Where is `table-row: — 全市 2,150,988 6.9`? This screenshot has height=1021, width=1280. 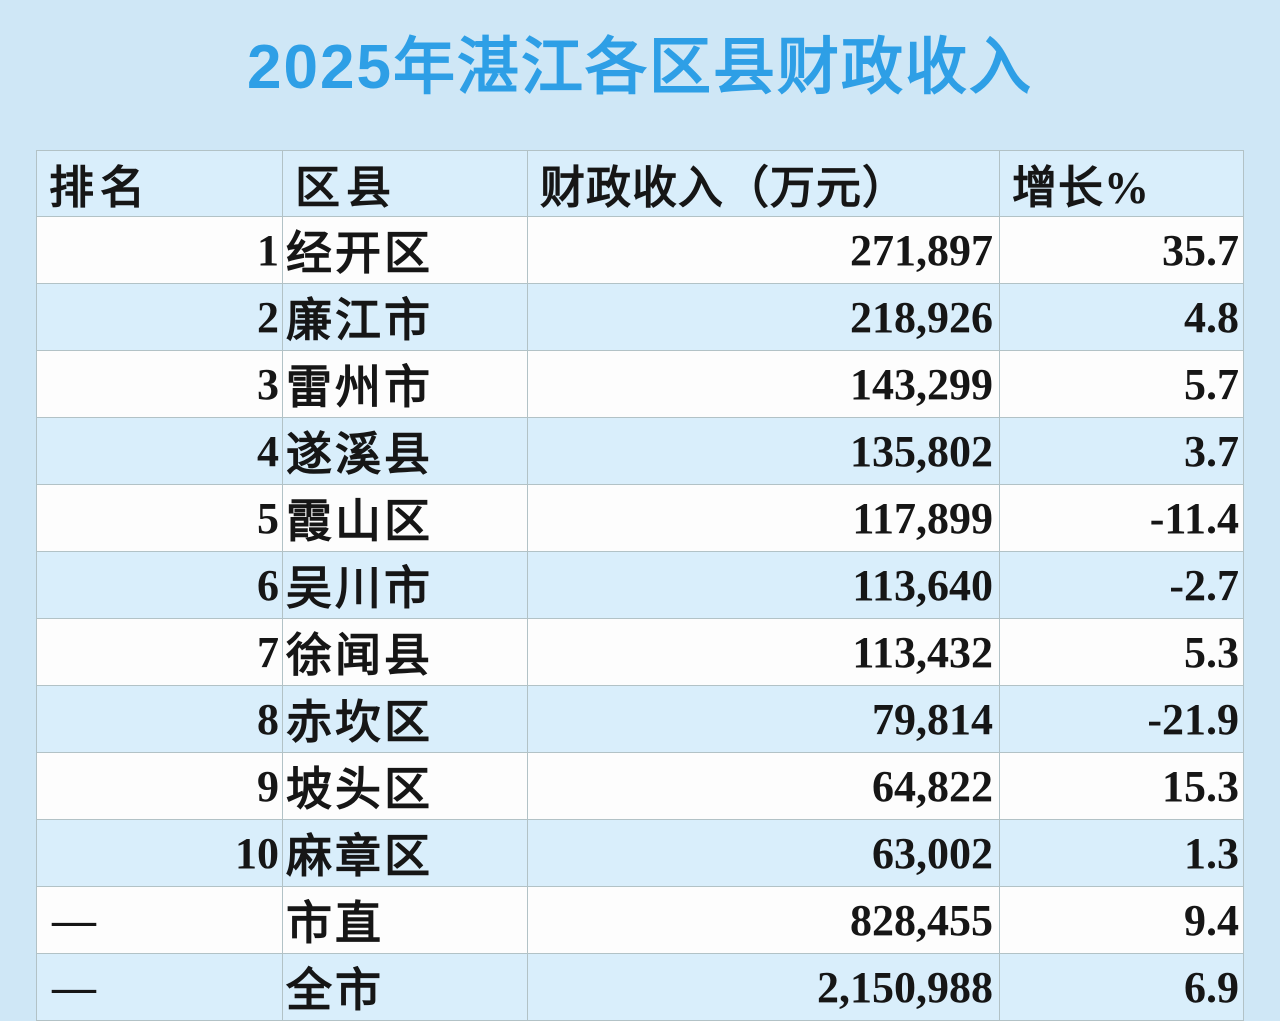
table-row: — 全市 2,150,988 6.9 is located at coordinates (640, 987).